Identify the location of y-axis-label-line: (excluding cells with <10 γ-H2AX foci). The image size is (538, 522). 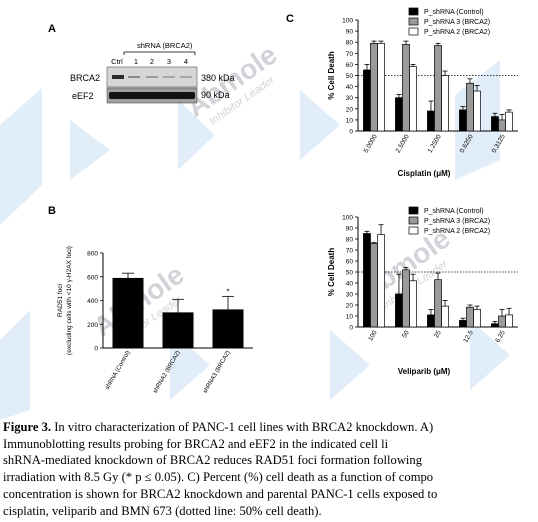
(69, 300).